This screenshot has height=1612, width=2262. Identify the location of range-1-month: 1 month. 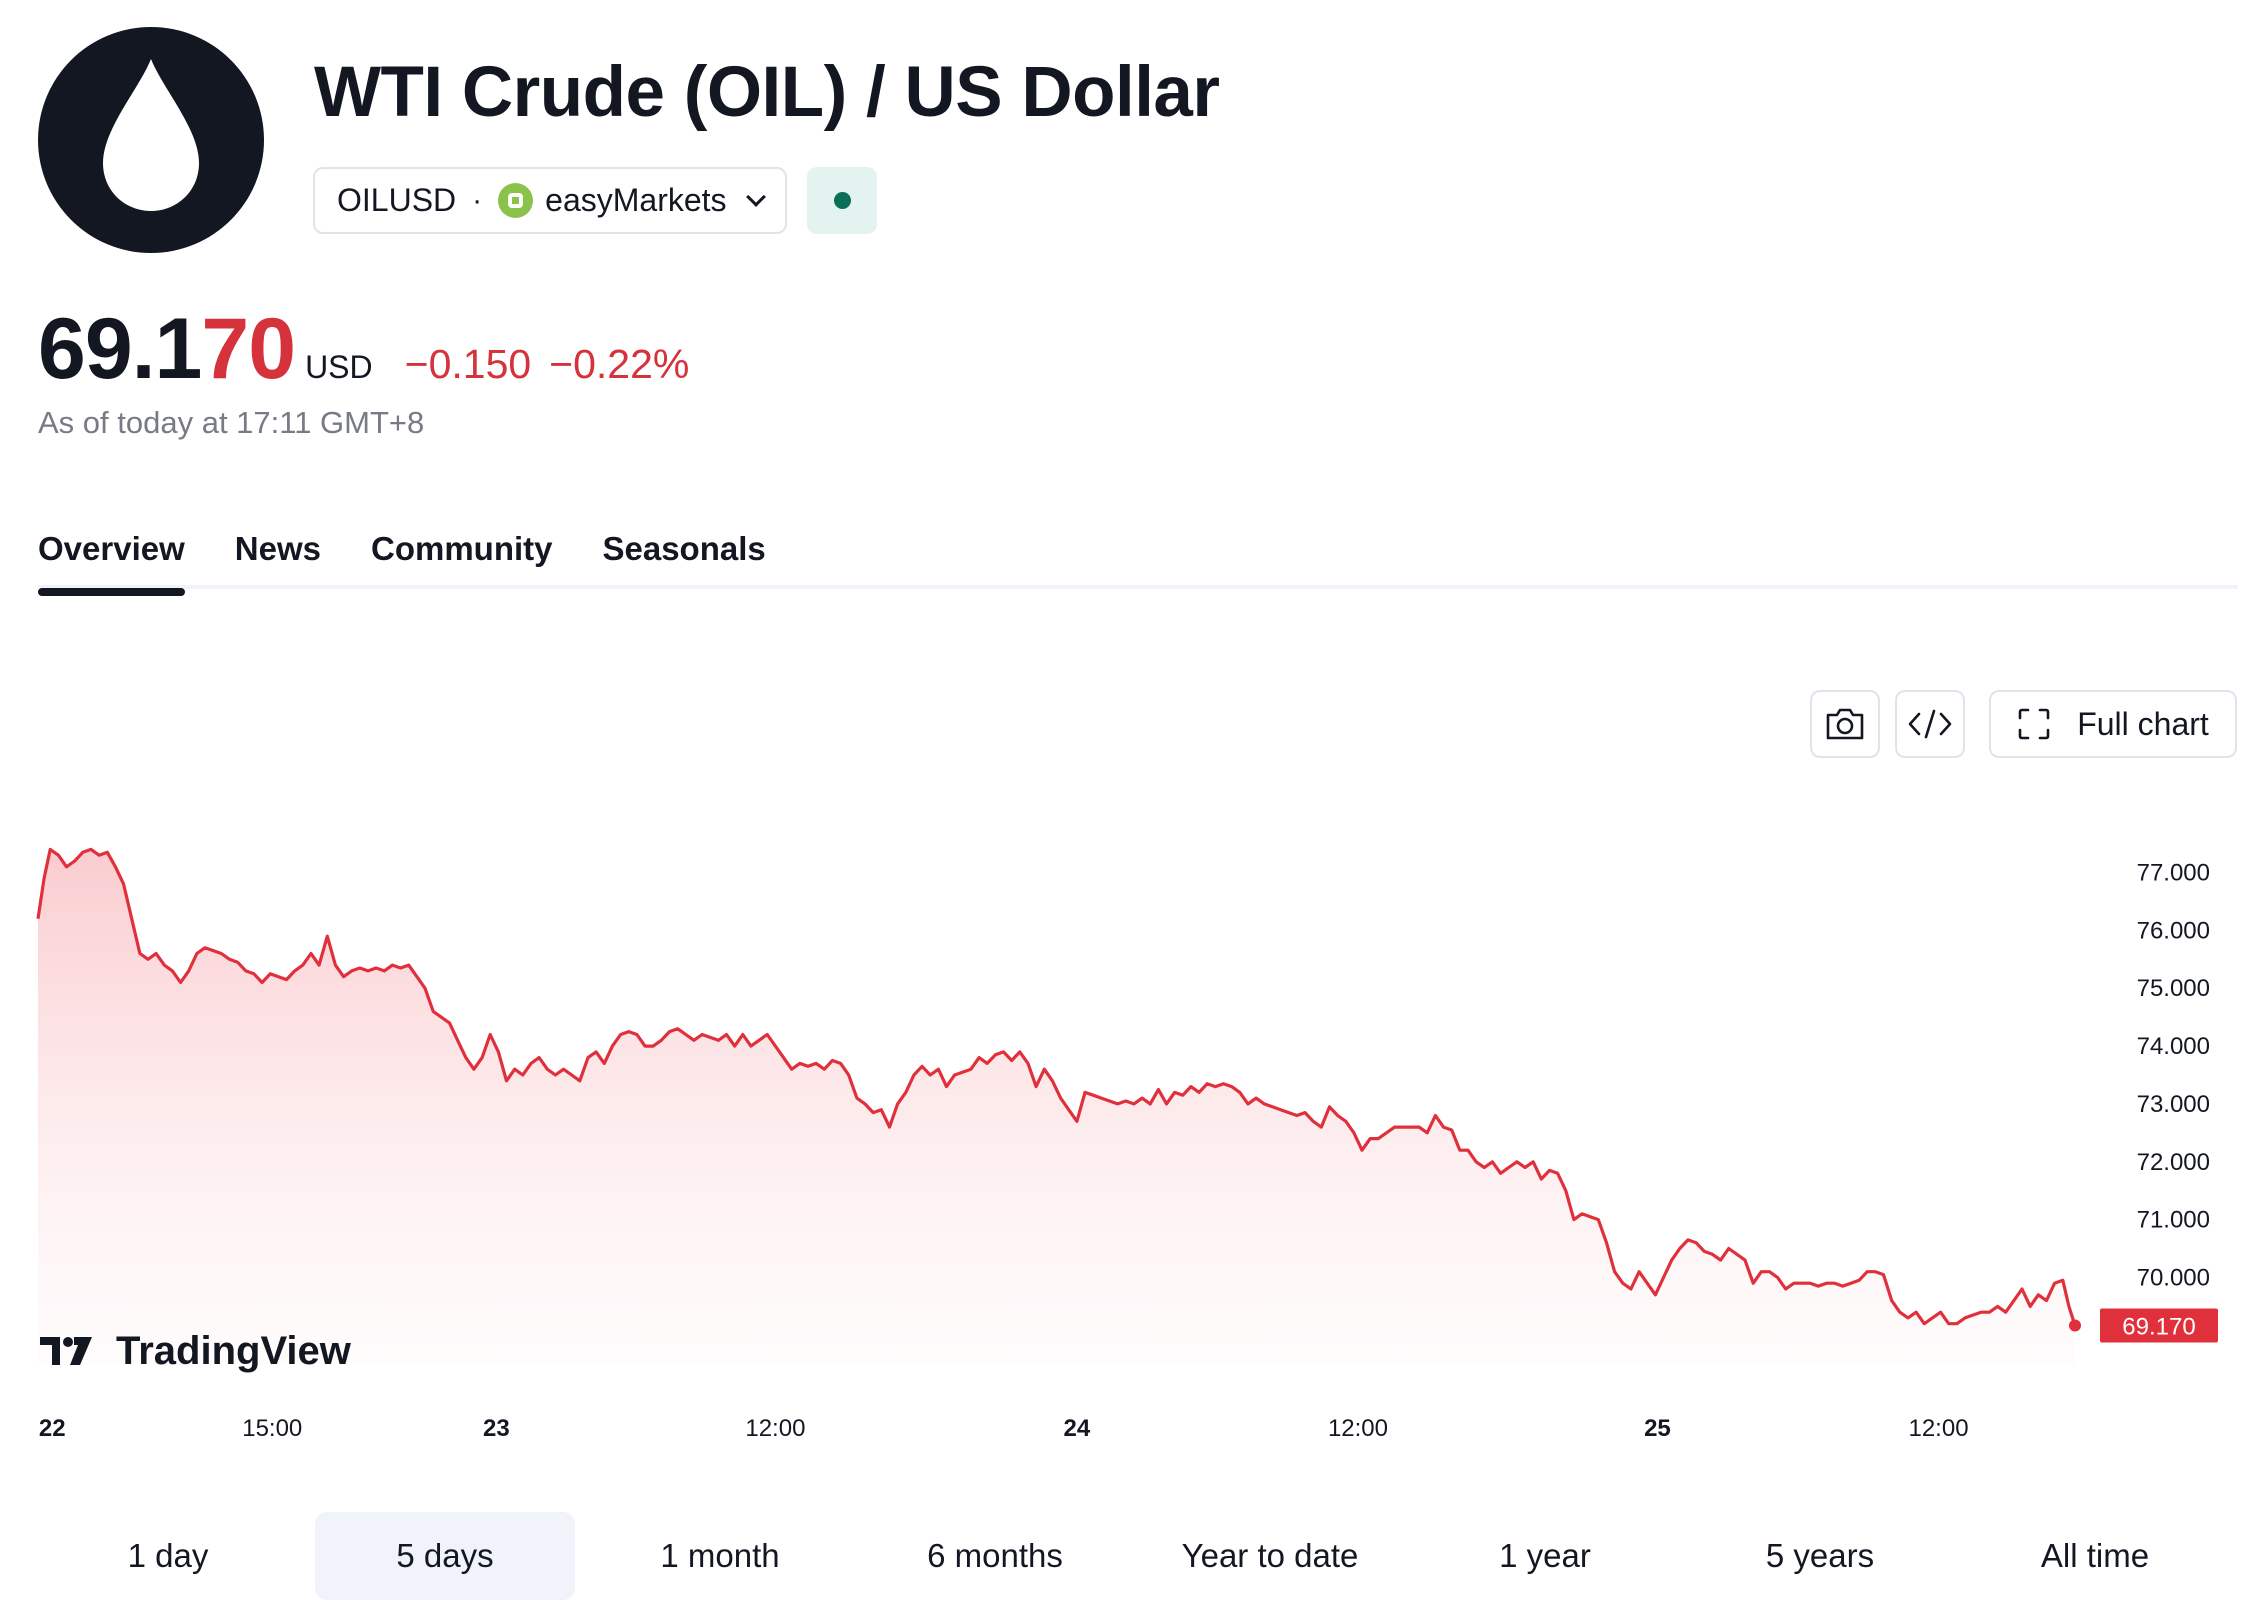
(720, 1555).